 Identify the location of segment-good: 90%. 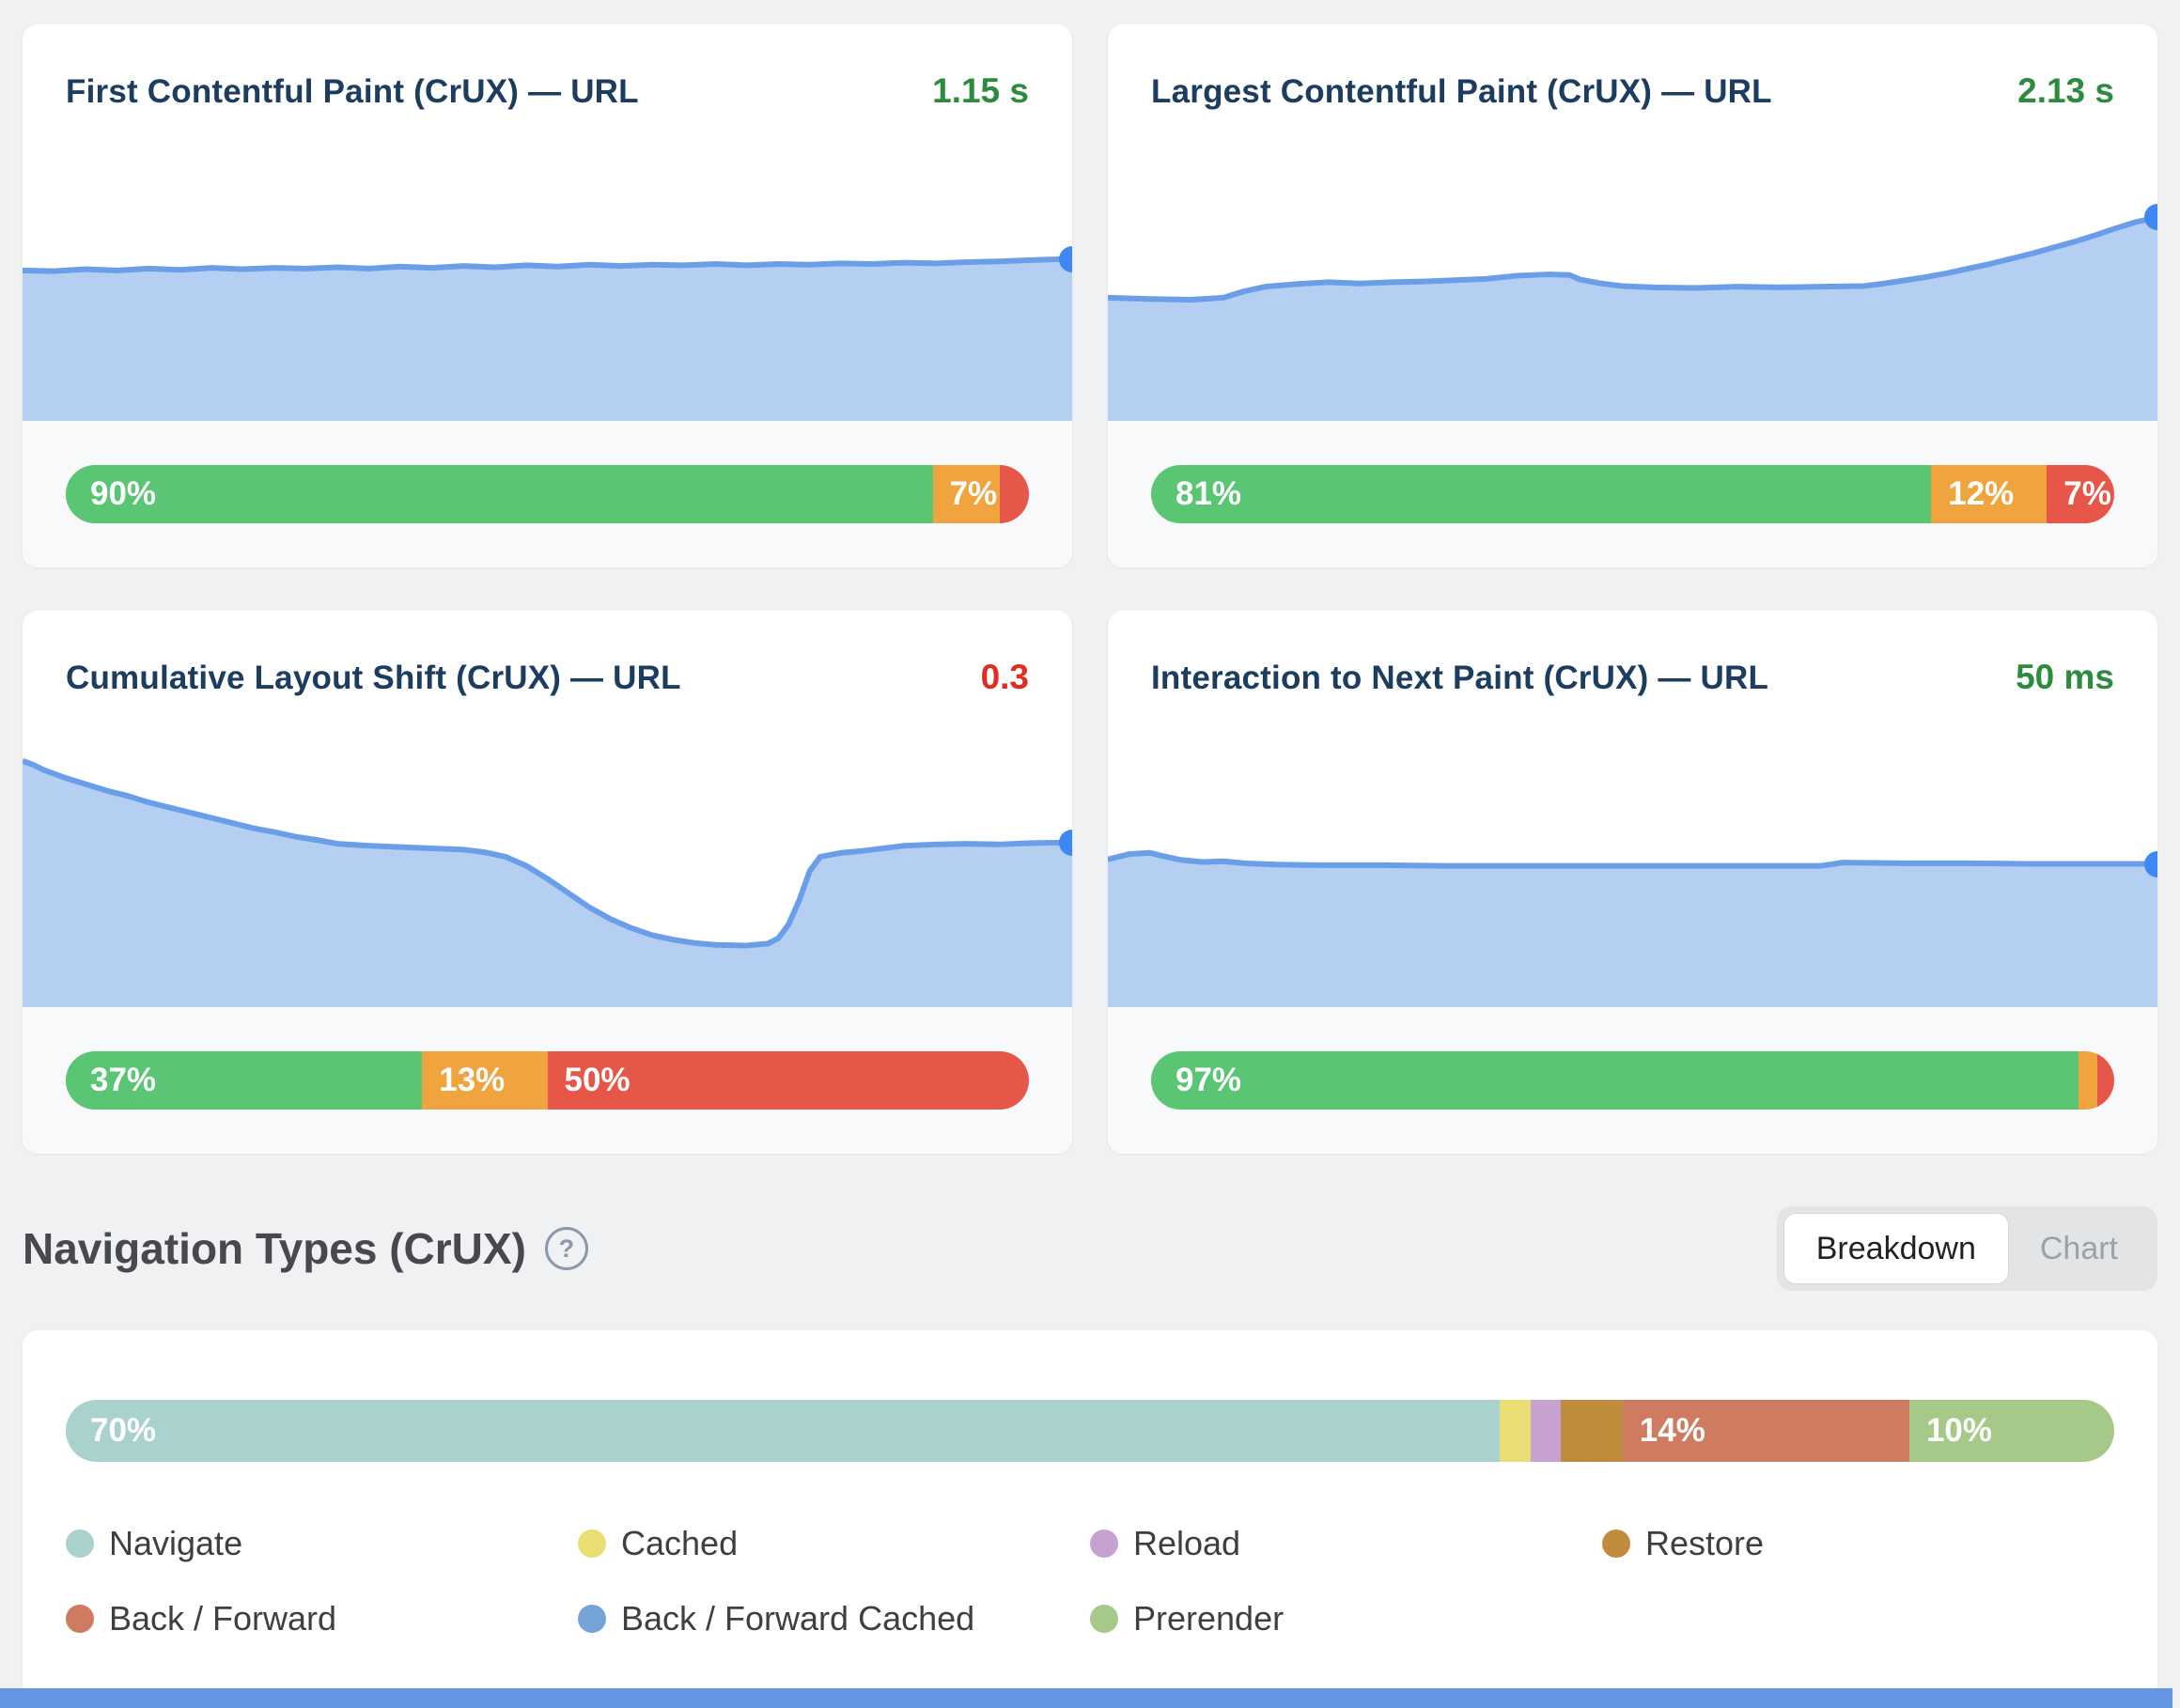
(499, 494).